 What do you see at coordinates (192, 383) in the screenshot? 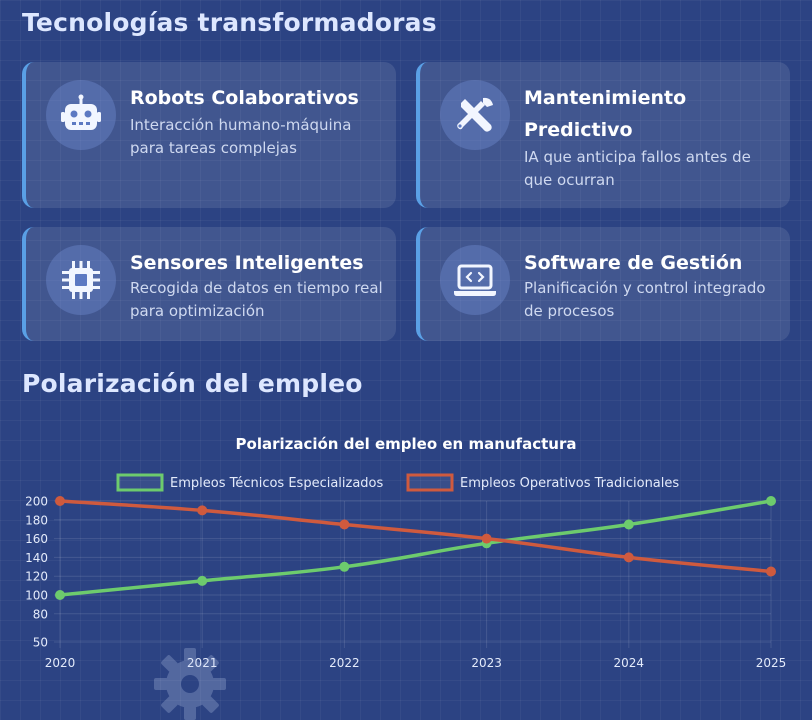
I see `polarization-section-title: Polarización del empleo` at bounding box center [192, 383].